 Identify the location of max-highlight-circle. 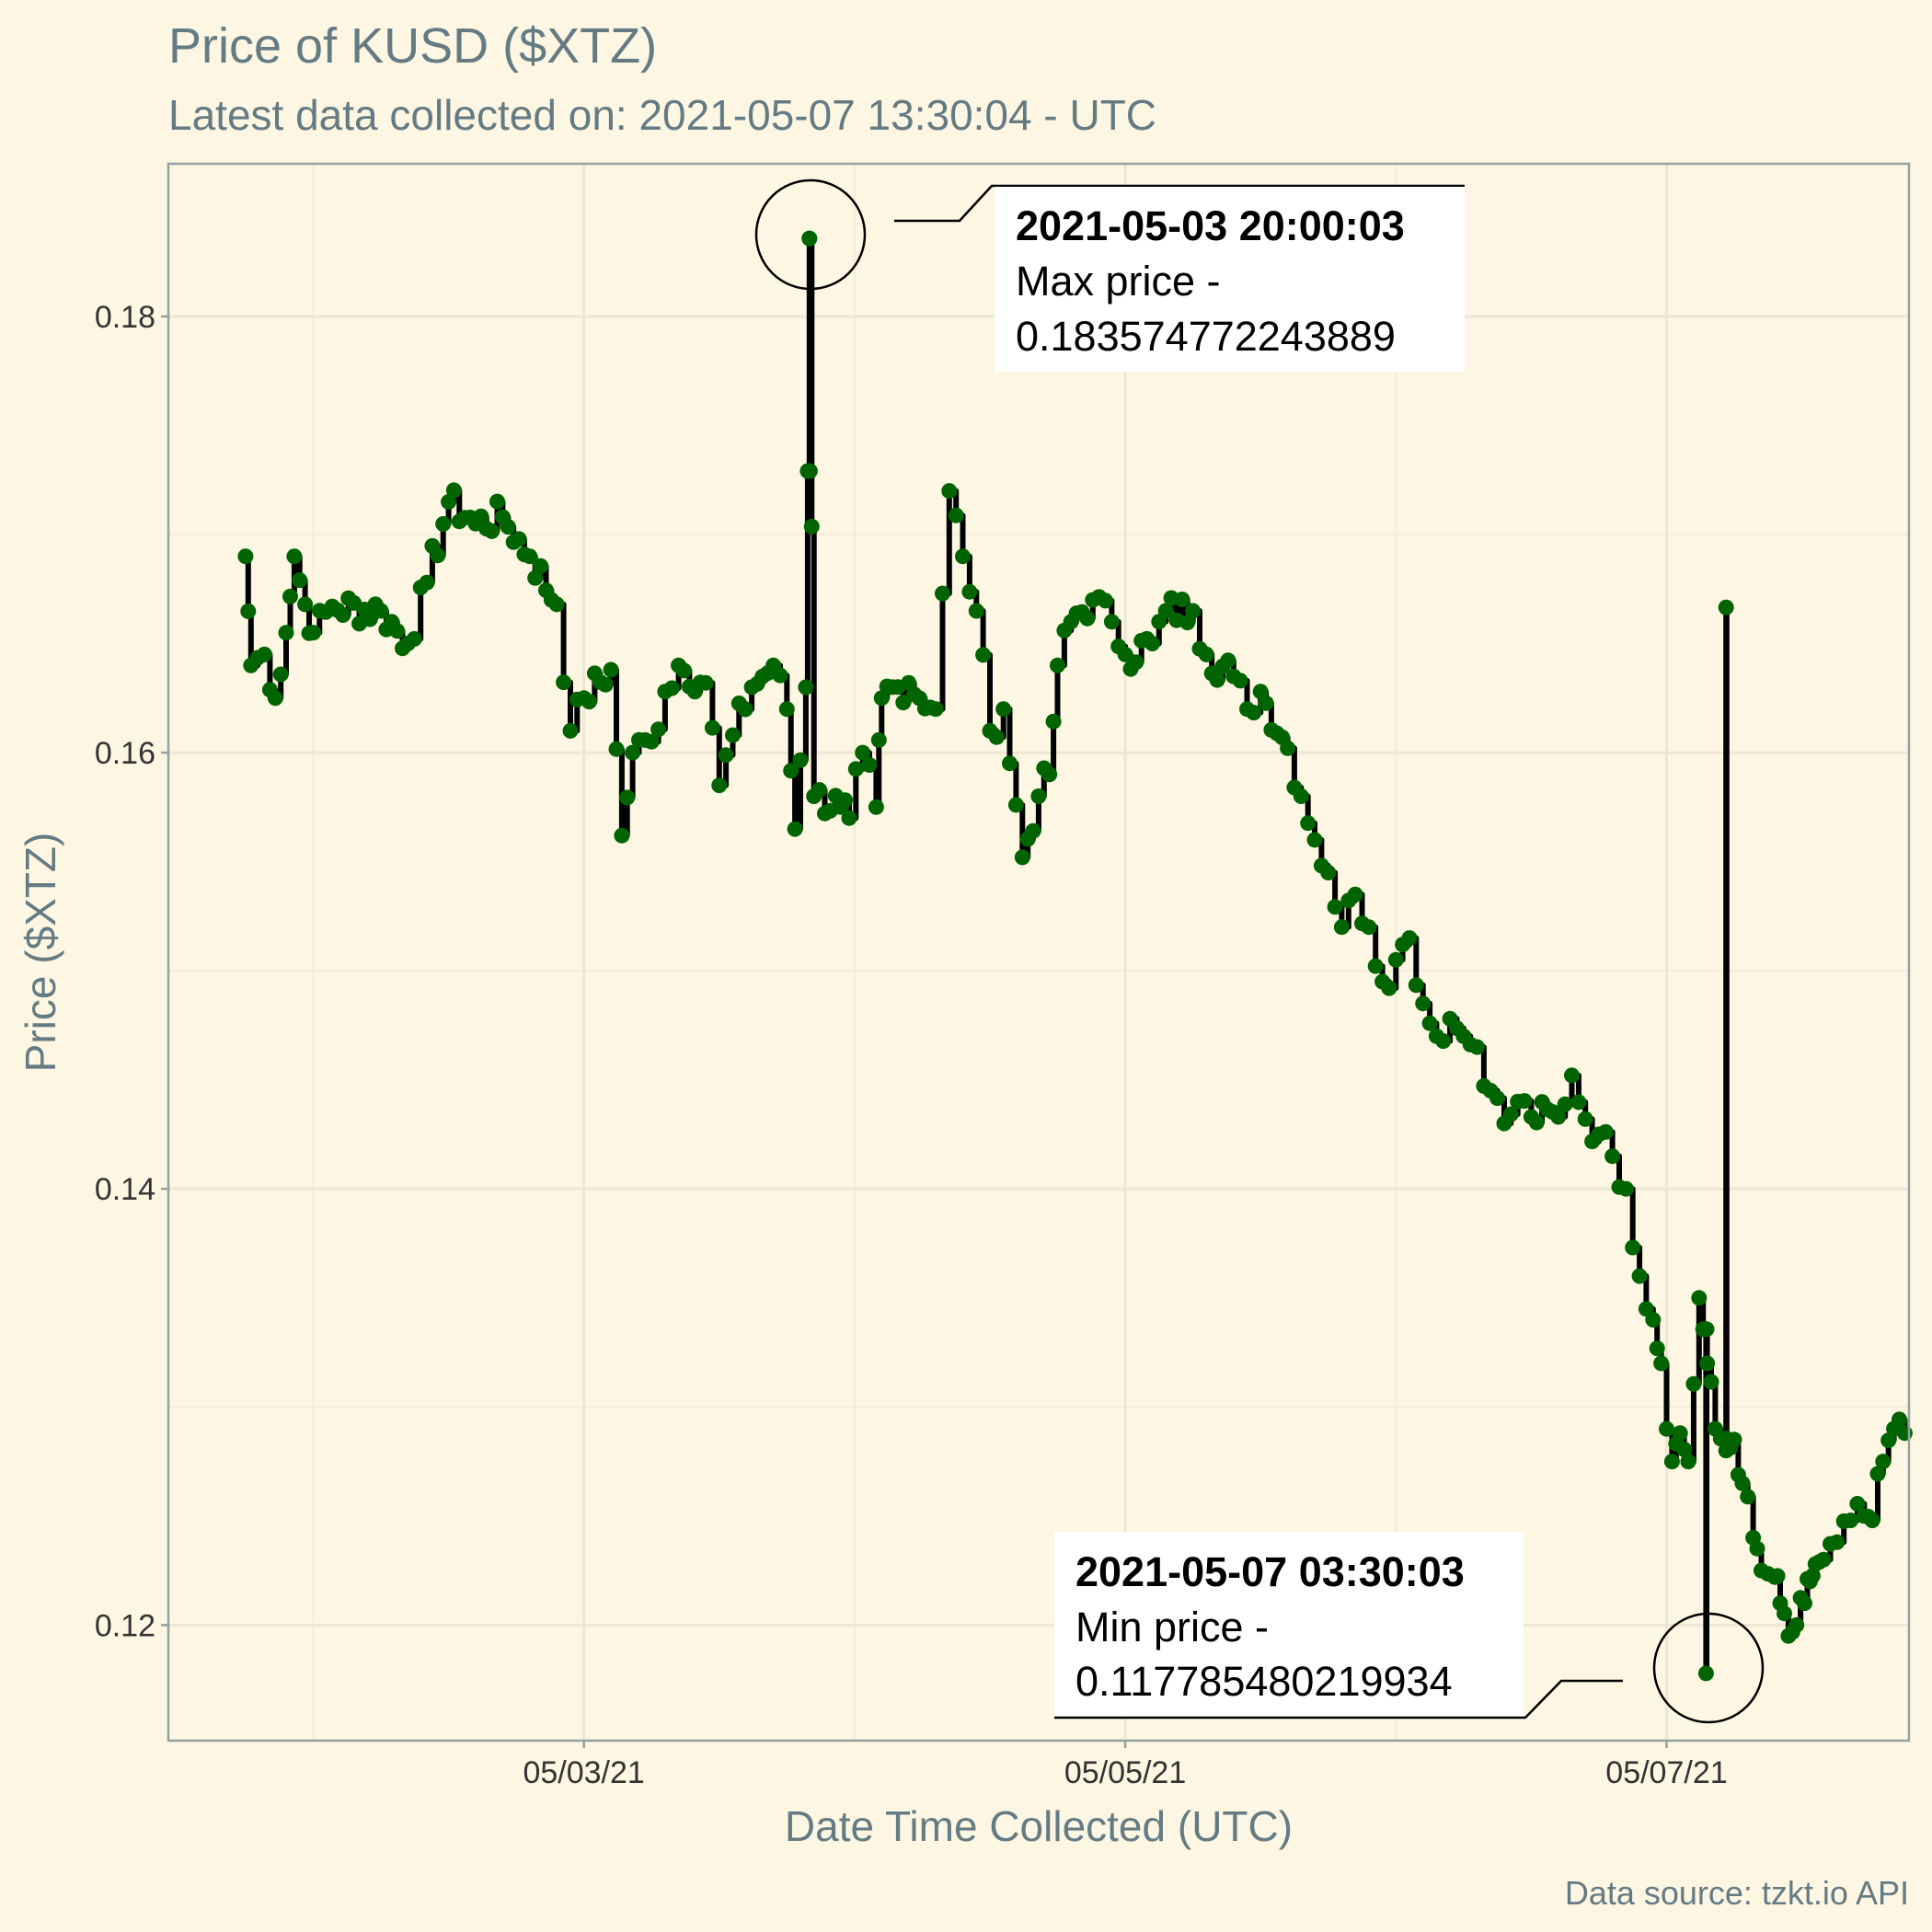
(810, 234).